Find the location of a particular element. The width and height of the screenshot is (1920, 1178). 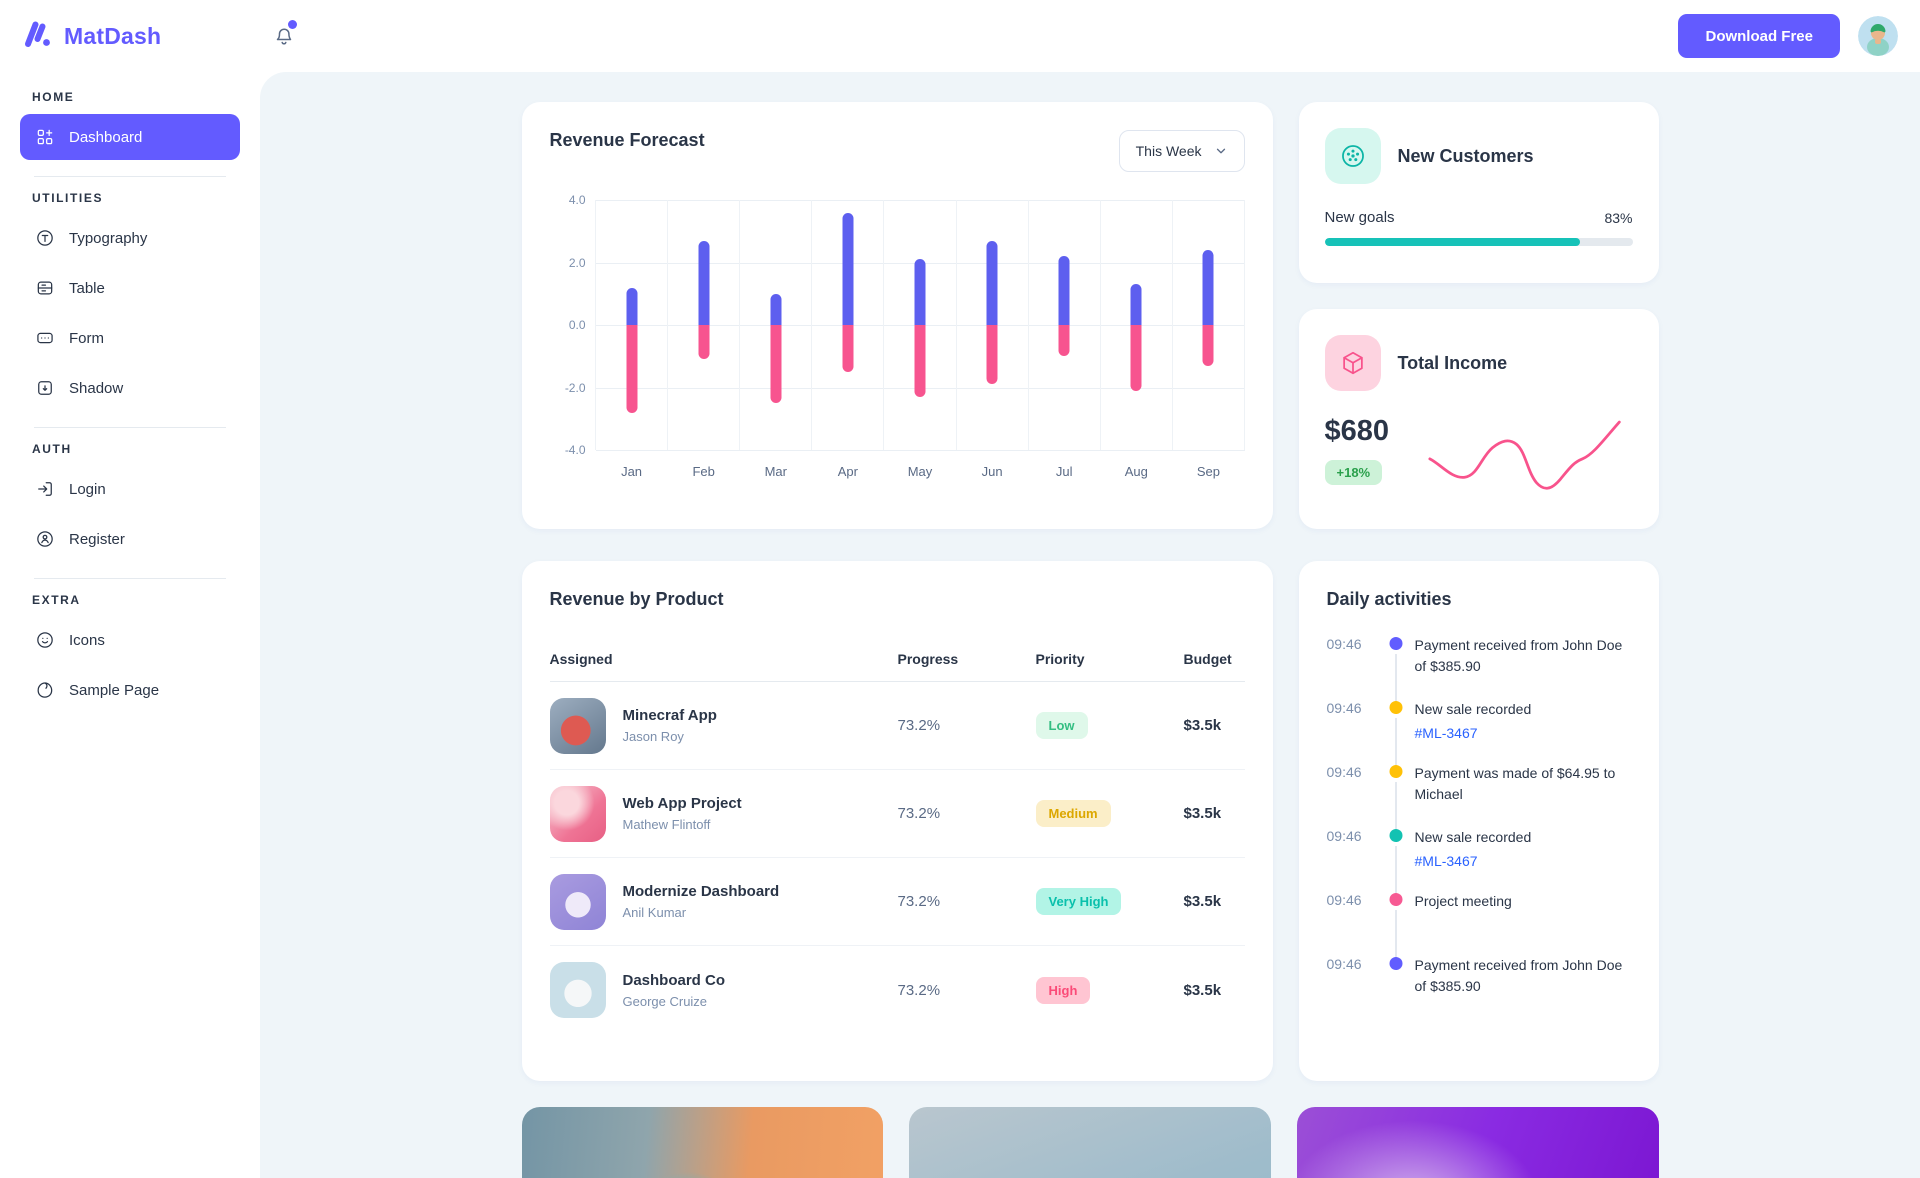

income-sparkline is located at coordinates (1524, 455).